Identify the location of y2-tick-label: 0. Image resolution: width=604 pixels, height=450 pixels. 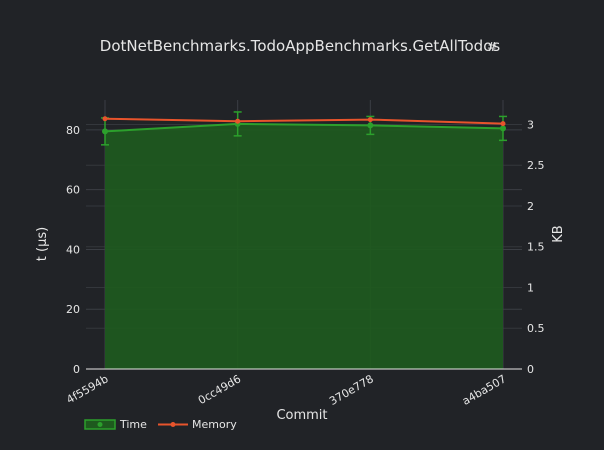
(530, 369).